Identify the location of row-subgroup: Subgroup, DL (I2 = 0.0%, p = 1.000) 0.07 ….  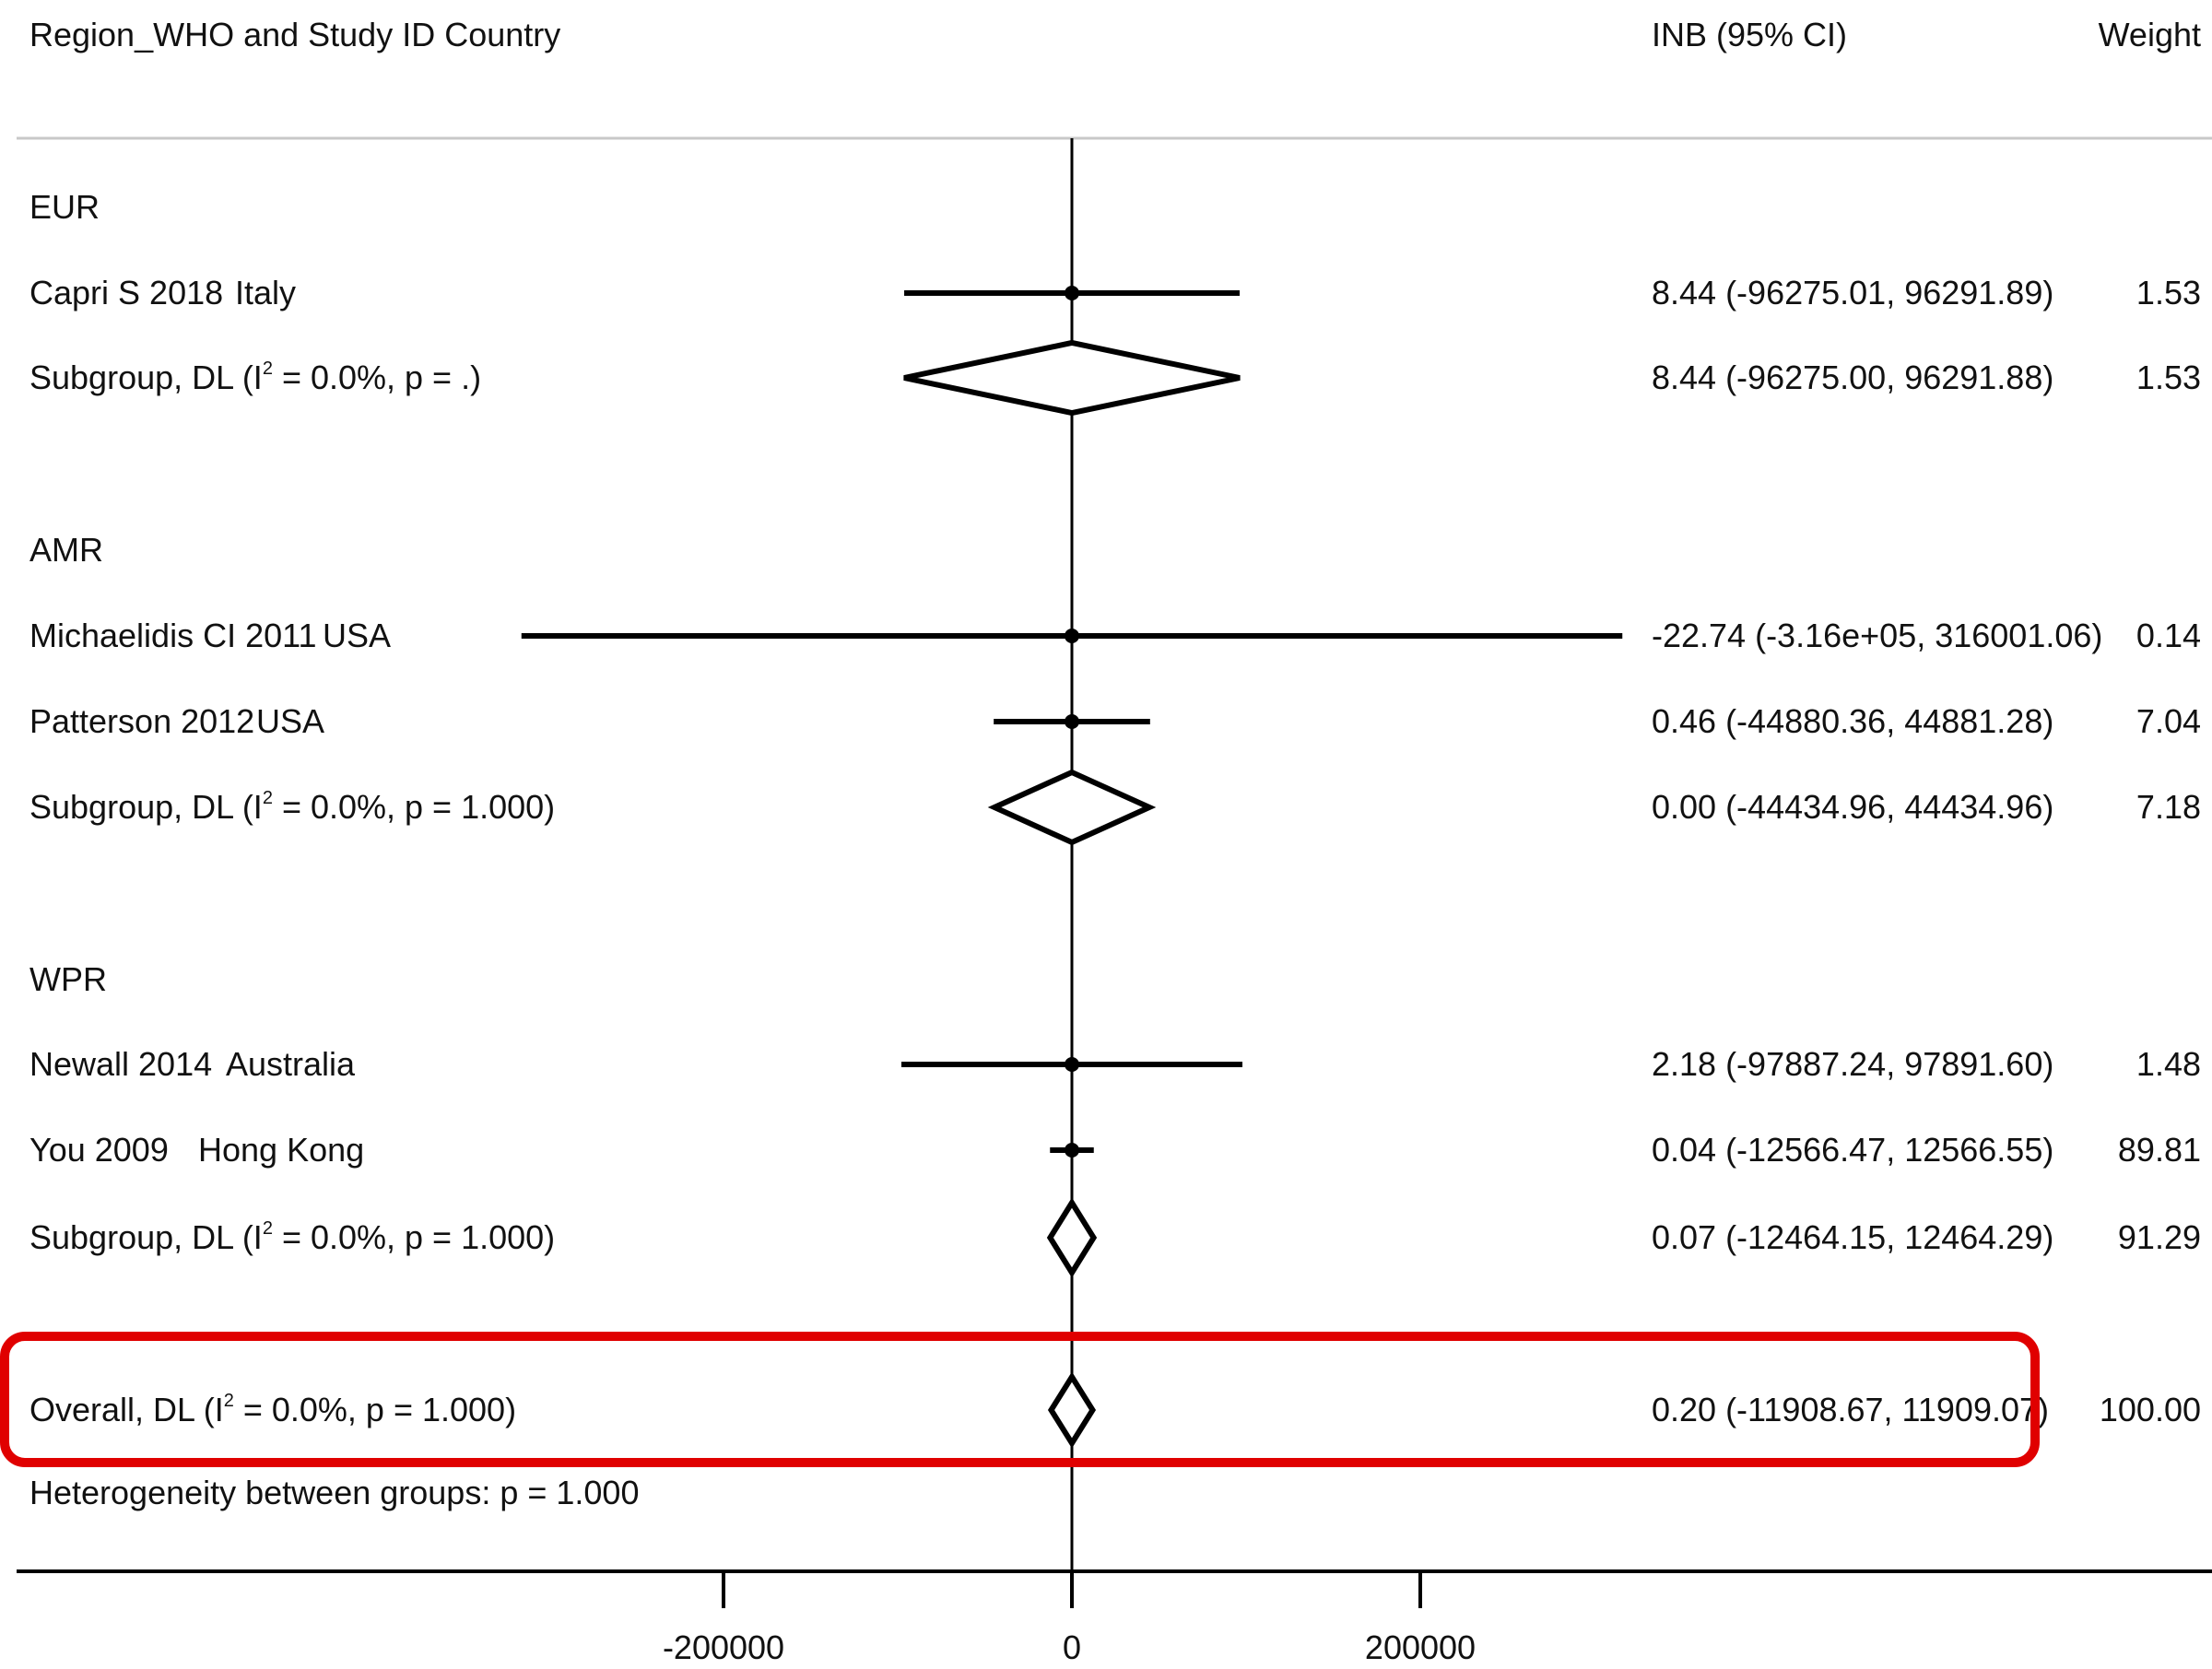
(1115, 1237).